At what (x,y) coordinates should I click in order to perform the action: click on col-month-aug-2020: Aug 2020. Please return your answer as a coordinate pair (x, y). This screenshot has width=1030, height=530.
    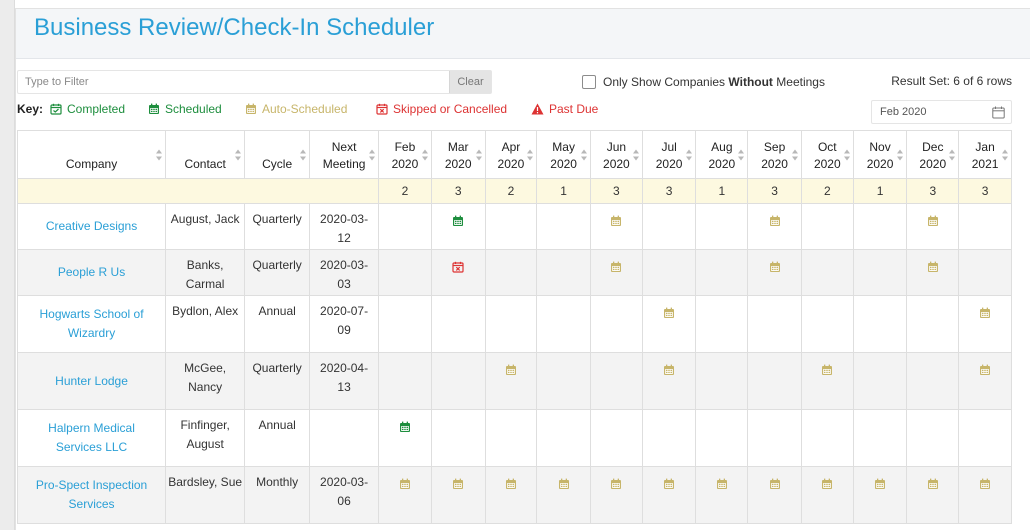
    Looking at the image, I should click on (722, 154).